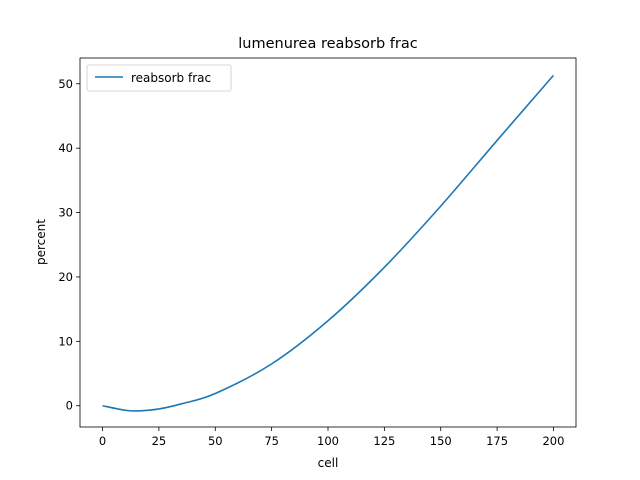  I want to click on x-tick-label: 0, so click(102, 441).